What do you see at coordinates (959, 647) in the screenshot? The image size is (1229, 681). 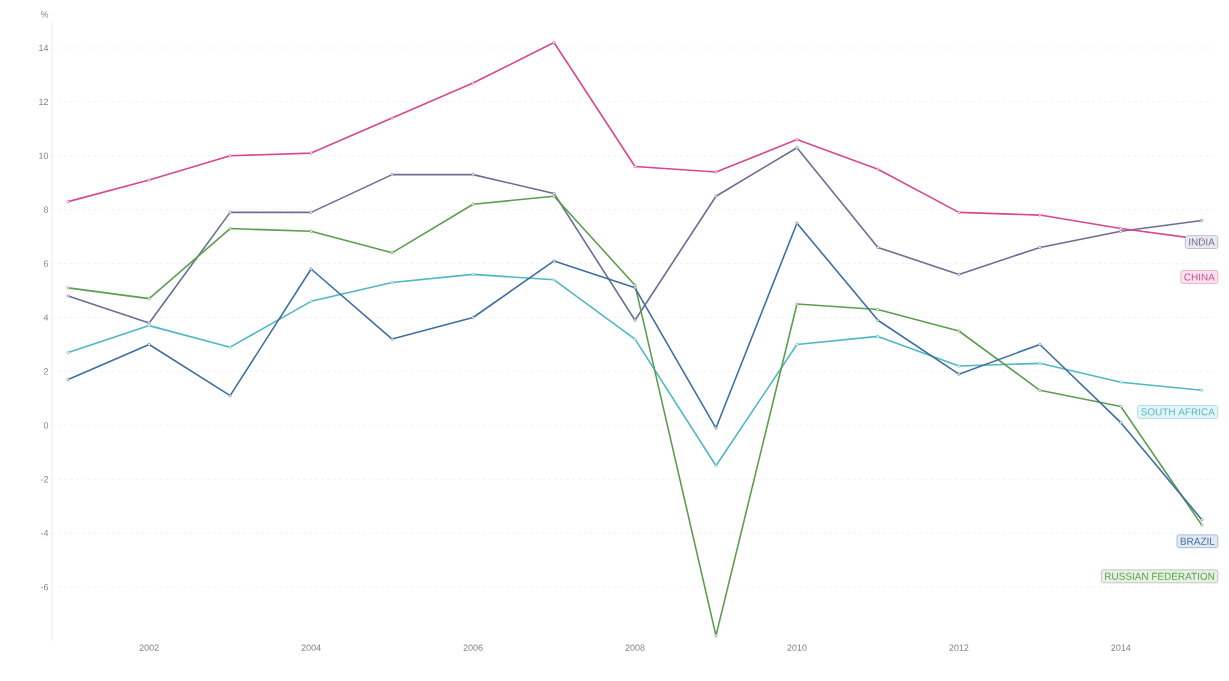 I see `x-tick-label: 2012` at bounding box center [959, 647].